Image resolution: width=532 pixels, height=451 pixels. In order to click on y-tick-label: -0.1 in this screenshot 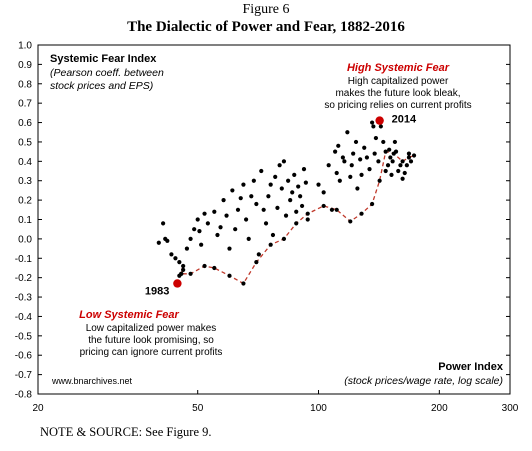, I will do `click(24, 259)`.